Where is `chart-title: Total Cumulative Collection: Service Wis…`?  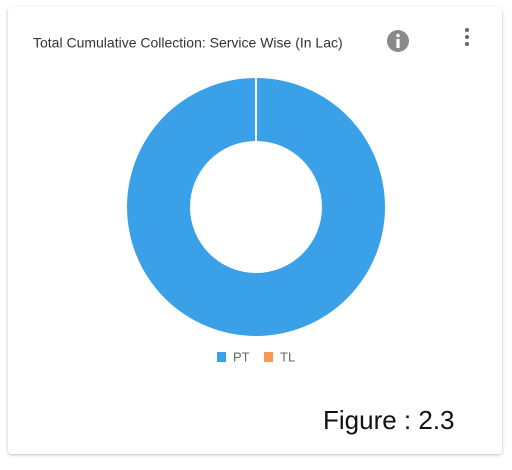
chart-title: Total Cumulative Collection: Service Wis… is located at coordinates (188, 43).